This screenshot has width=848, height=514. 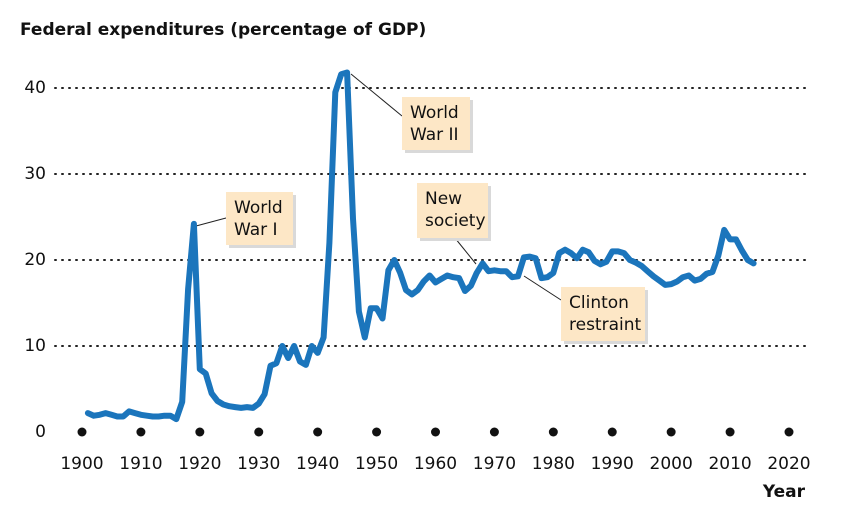 What do you see at coordinates (605, 325) in the screenshot?
I see `annotation-text: restraint` at bounding box center [605, 325].